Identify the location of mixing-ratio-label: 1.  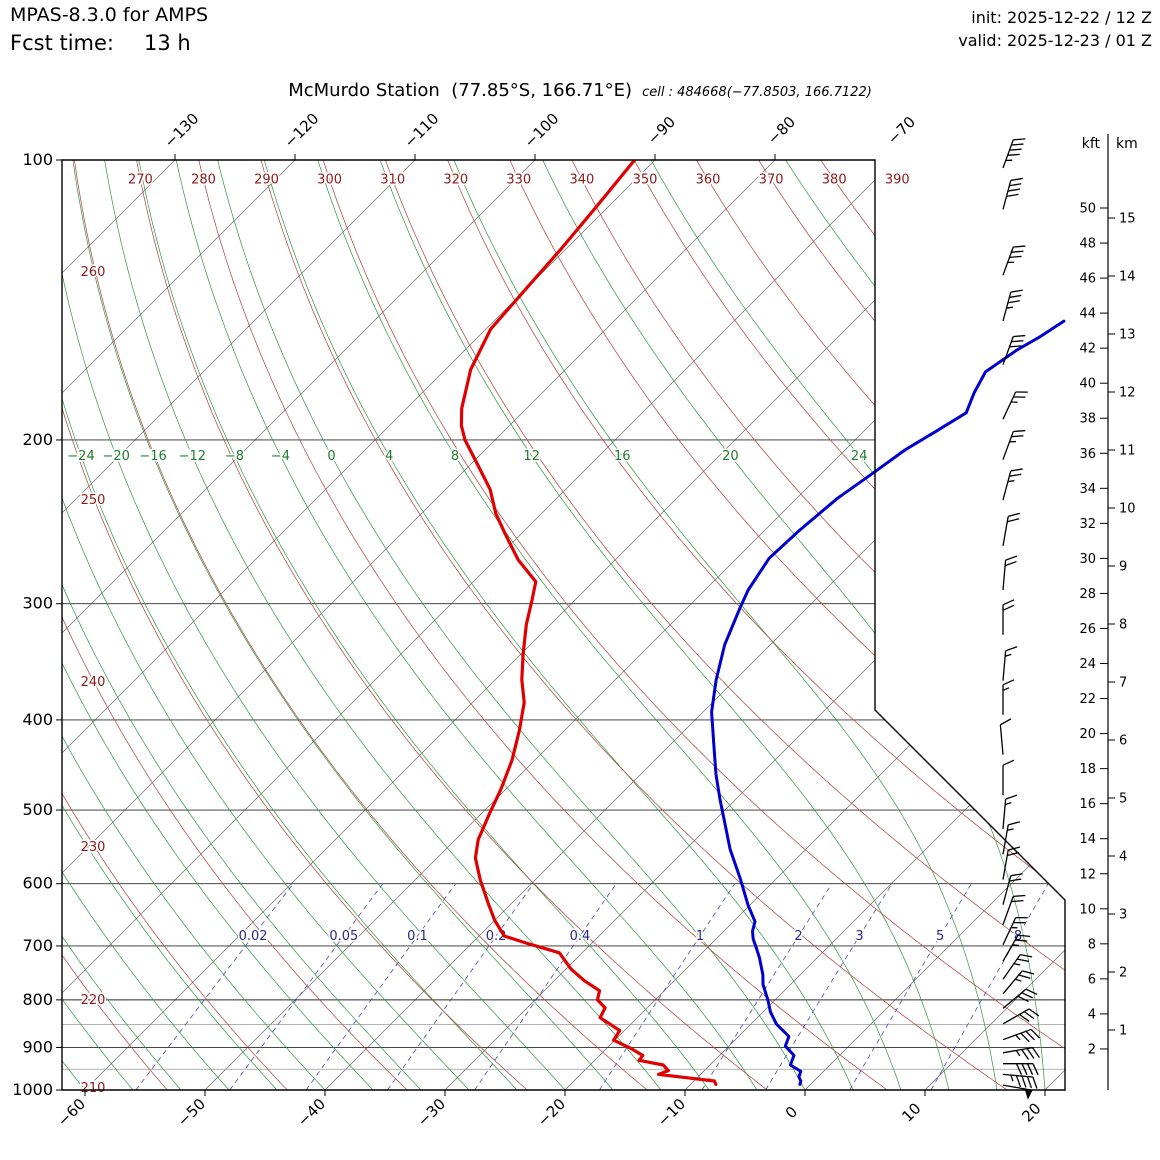
(700, 936).